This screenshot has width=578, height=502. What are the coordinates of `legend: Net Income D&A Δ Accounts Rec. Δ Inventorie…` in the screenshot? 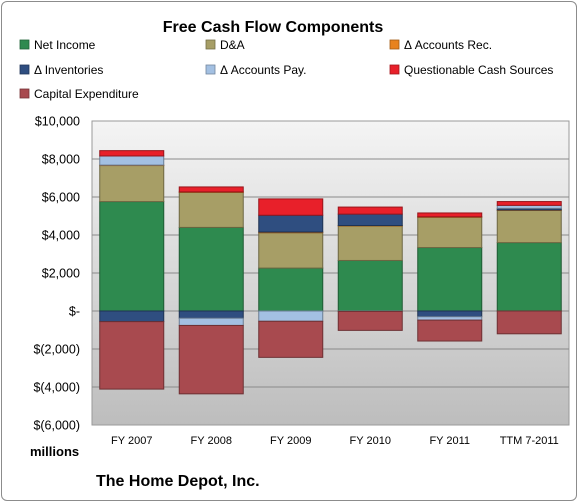 It's located at (286, 69).